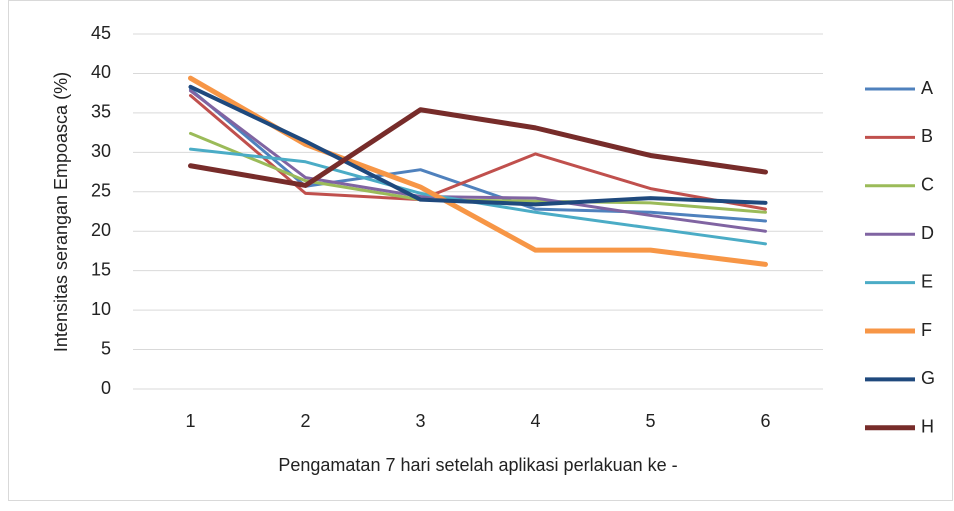 The height and width of the screenshot is (511, 954). I want to click on x-tick-label: 4, so click(535, 421).